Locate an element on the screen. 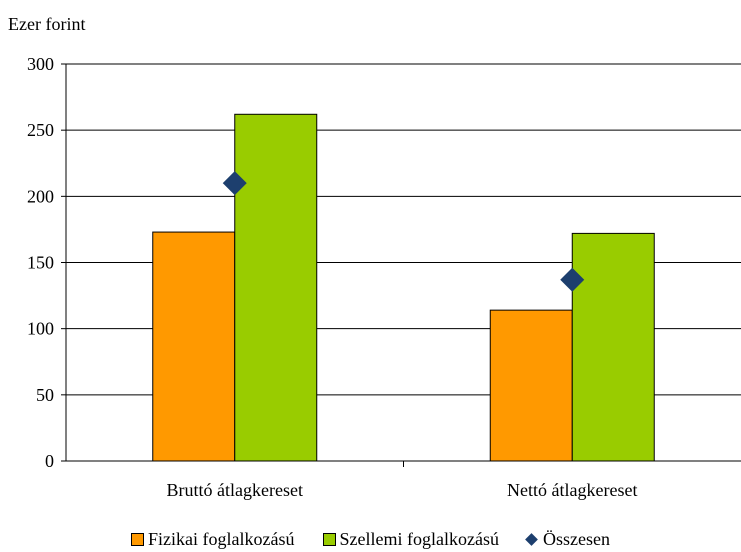  x-category-label: Nettó átlagkereset is located at coordinates (572, 490).